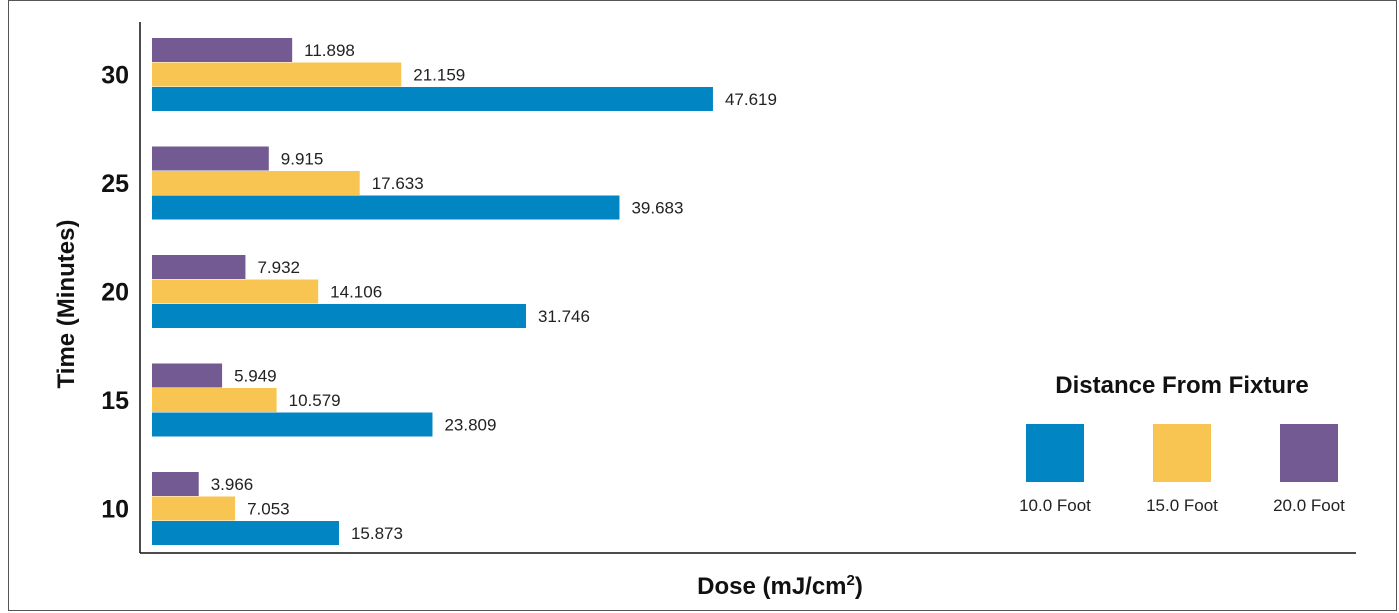  What do you see at coordinates (377, 533) in the screenshot?
I see `data-label: 15.873` at bounding box center [377, 533].